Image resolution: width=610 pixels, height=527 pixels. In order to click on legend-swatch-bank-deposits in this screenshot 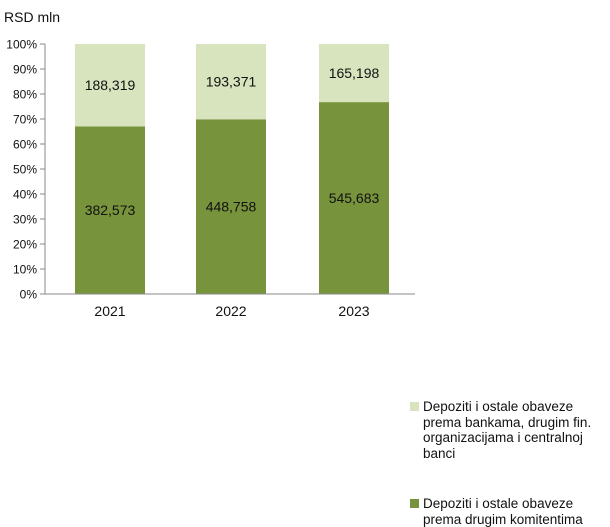, I will do `click(414, 406)`.